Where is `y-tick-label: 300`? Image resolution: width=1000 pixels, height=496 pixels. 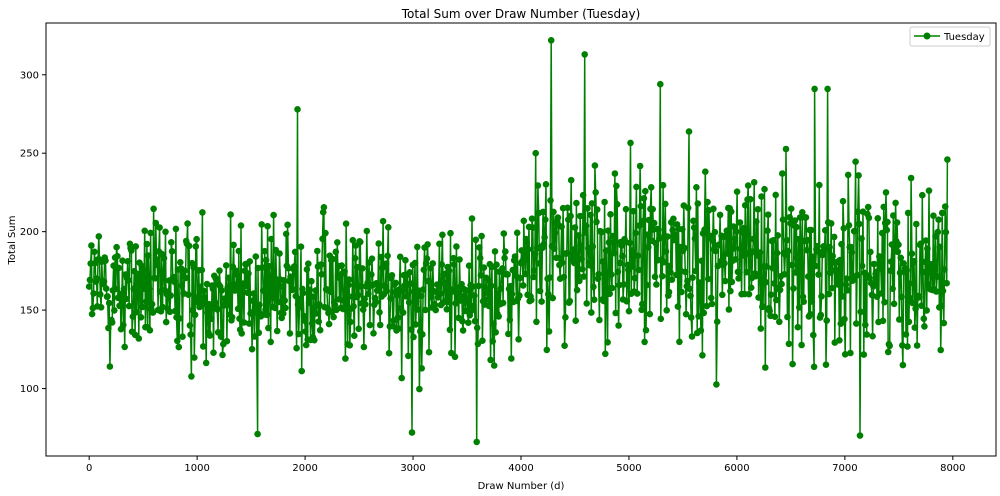 y-tick-label: 300 is located at coordinates (29, 75).